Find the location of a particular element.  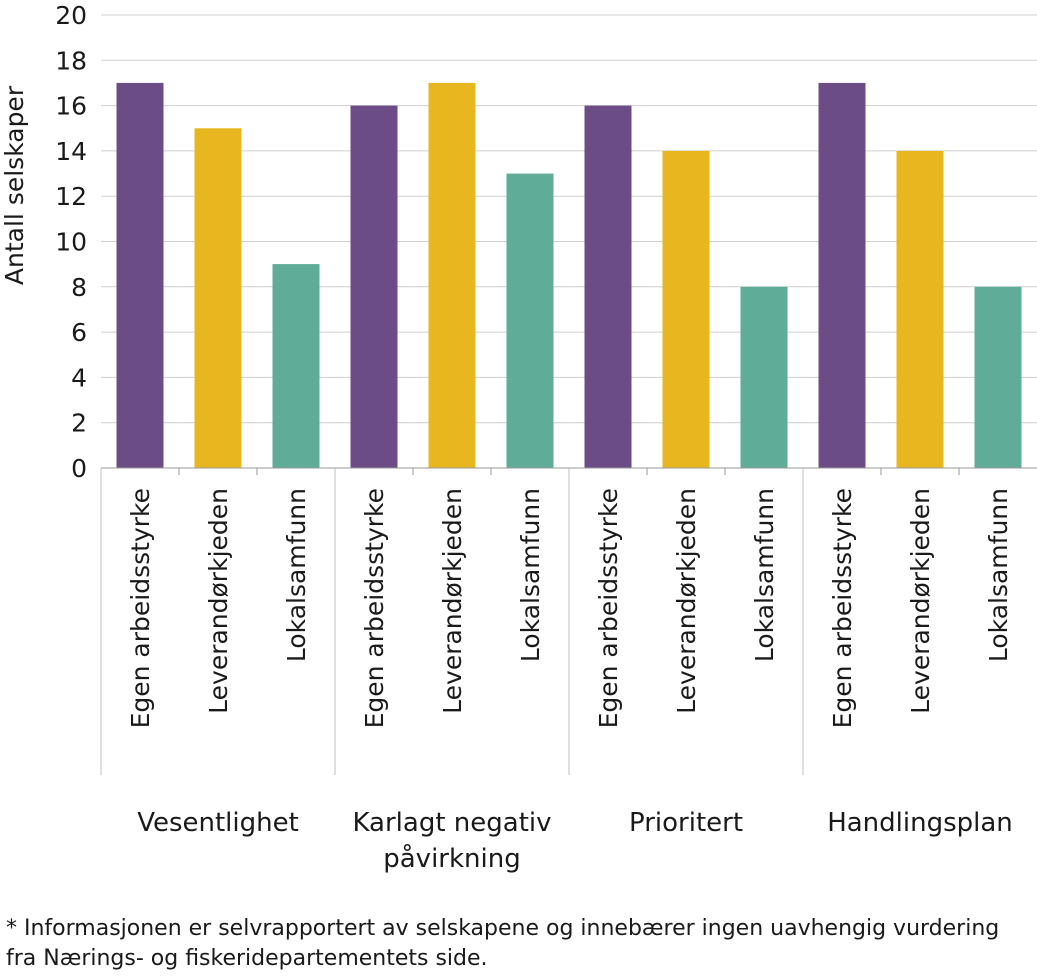

group-label: Handlingsplan is located at coordinates (920, 823).